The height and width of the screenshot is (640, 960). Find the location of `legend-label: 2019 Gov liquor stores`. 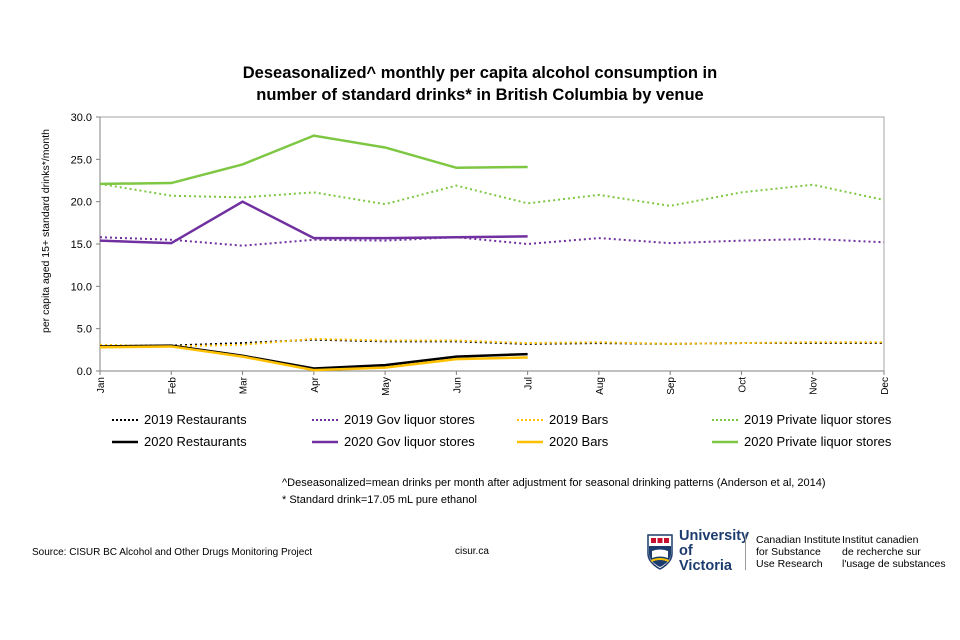

legend-label: 2019 Gov liquor stores is located at coordinates (409, 419).